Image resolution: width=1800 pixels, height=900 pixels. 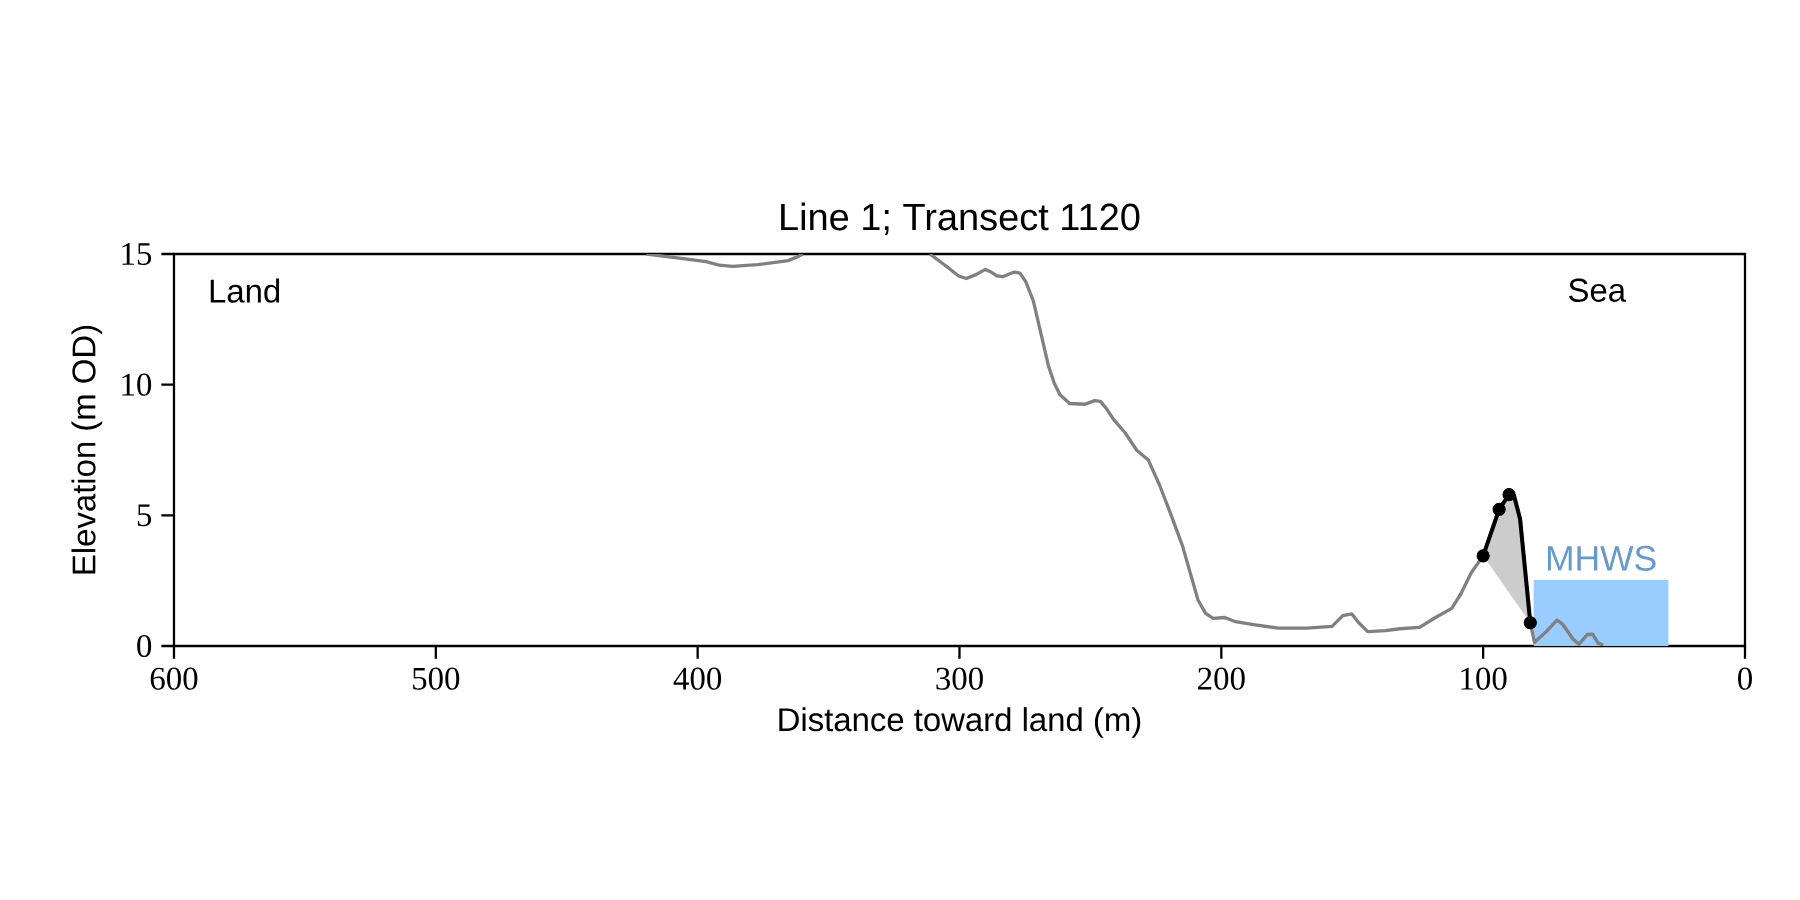 What do you see at coordinates (245, 290) in the screenshot?
I see `annotation: Land` at bounding box center [245, 290].